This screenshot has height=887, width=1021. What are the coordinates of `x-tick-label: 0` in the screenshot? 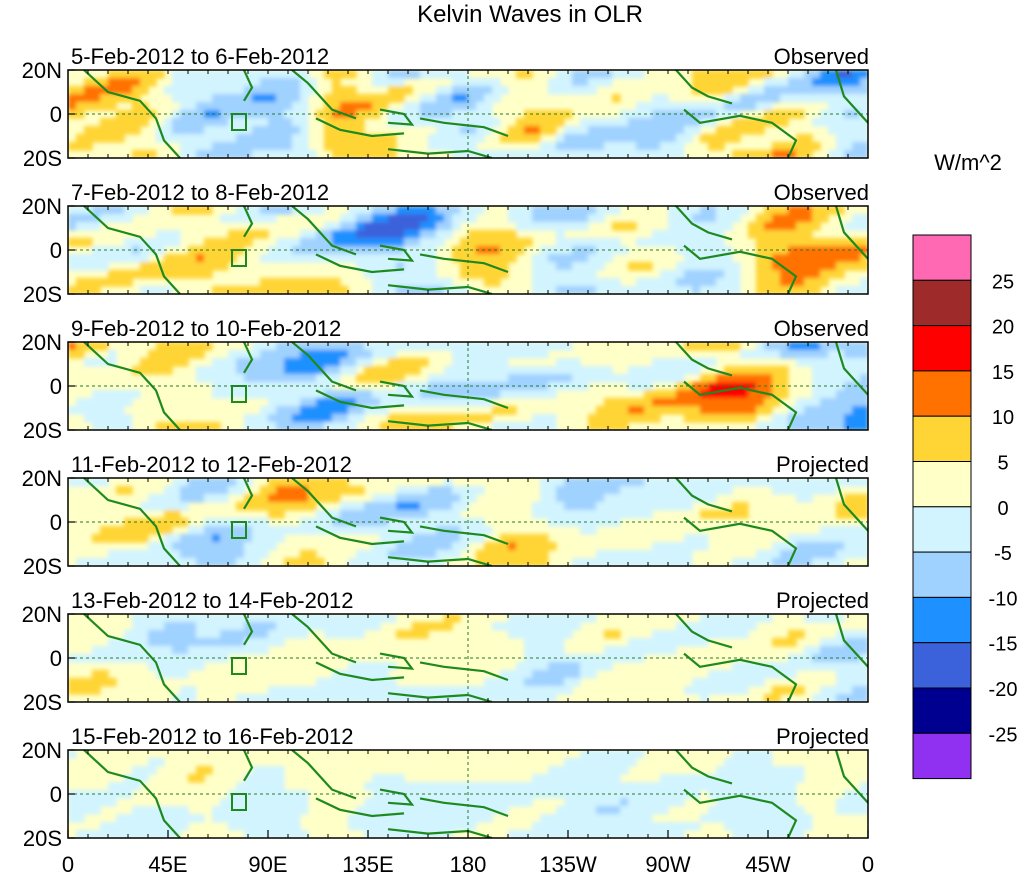 It's located at (68, 864).